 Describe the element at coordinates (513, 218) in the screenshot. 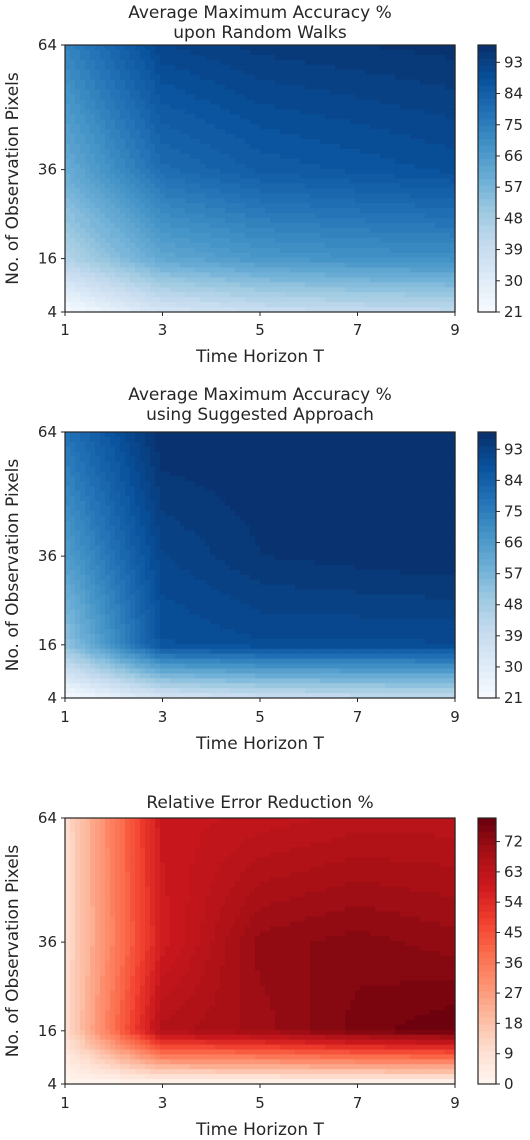

I see `colorbar-tick-label: 48` at that location.